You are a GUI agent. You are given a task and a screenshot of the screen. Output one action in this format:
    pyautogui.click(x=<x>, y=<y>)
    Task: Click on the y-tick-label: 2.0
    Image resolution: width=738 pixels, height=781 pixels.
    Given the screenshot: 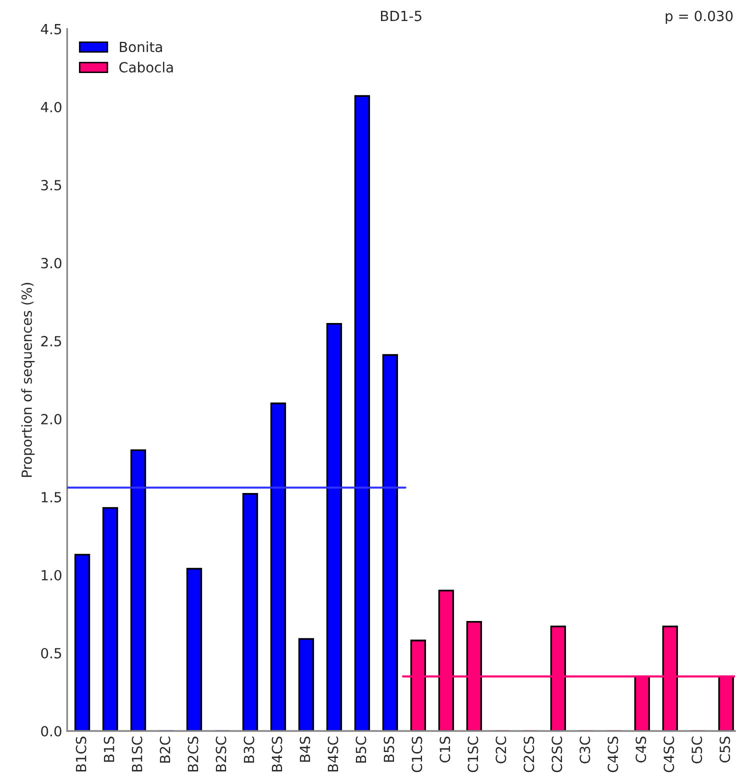 What is the action you would take?
    pyautogui.click(x=51, y=419)
    